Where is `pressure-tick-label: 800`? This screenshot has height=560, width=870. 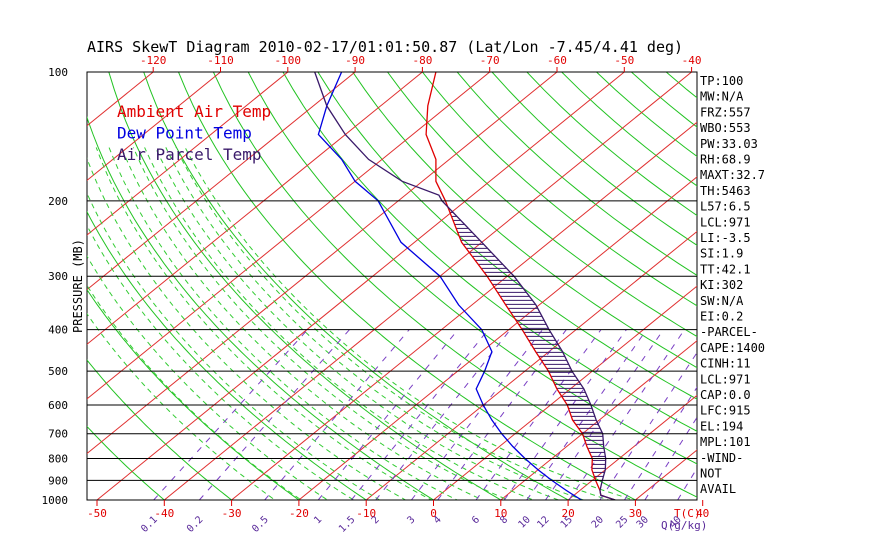
pressure-tick-label: 800 is located at coordinates (58, 459).